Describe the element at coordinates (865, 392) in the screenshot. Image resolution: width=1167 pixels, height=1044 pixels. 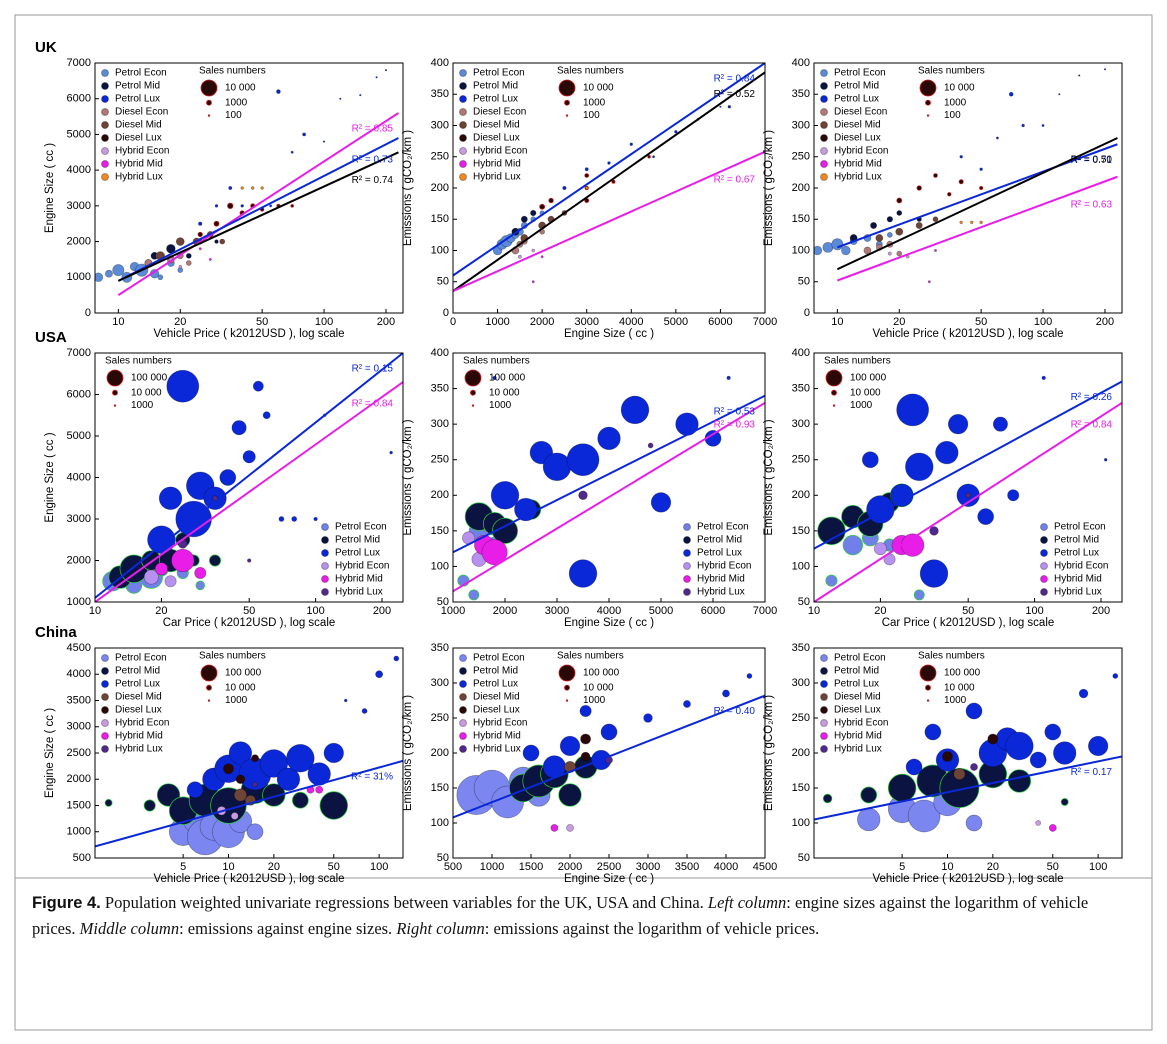
I see `size-legend-label: 10 000` at that location.